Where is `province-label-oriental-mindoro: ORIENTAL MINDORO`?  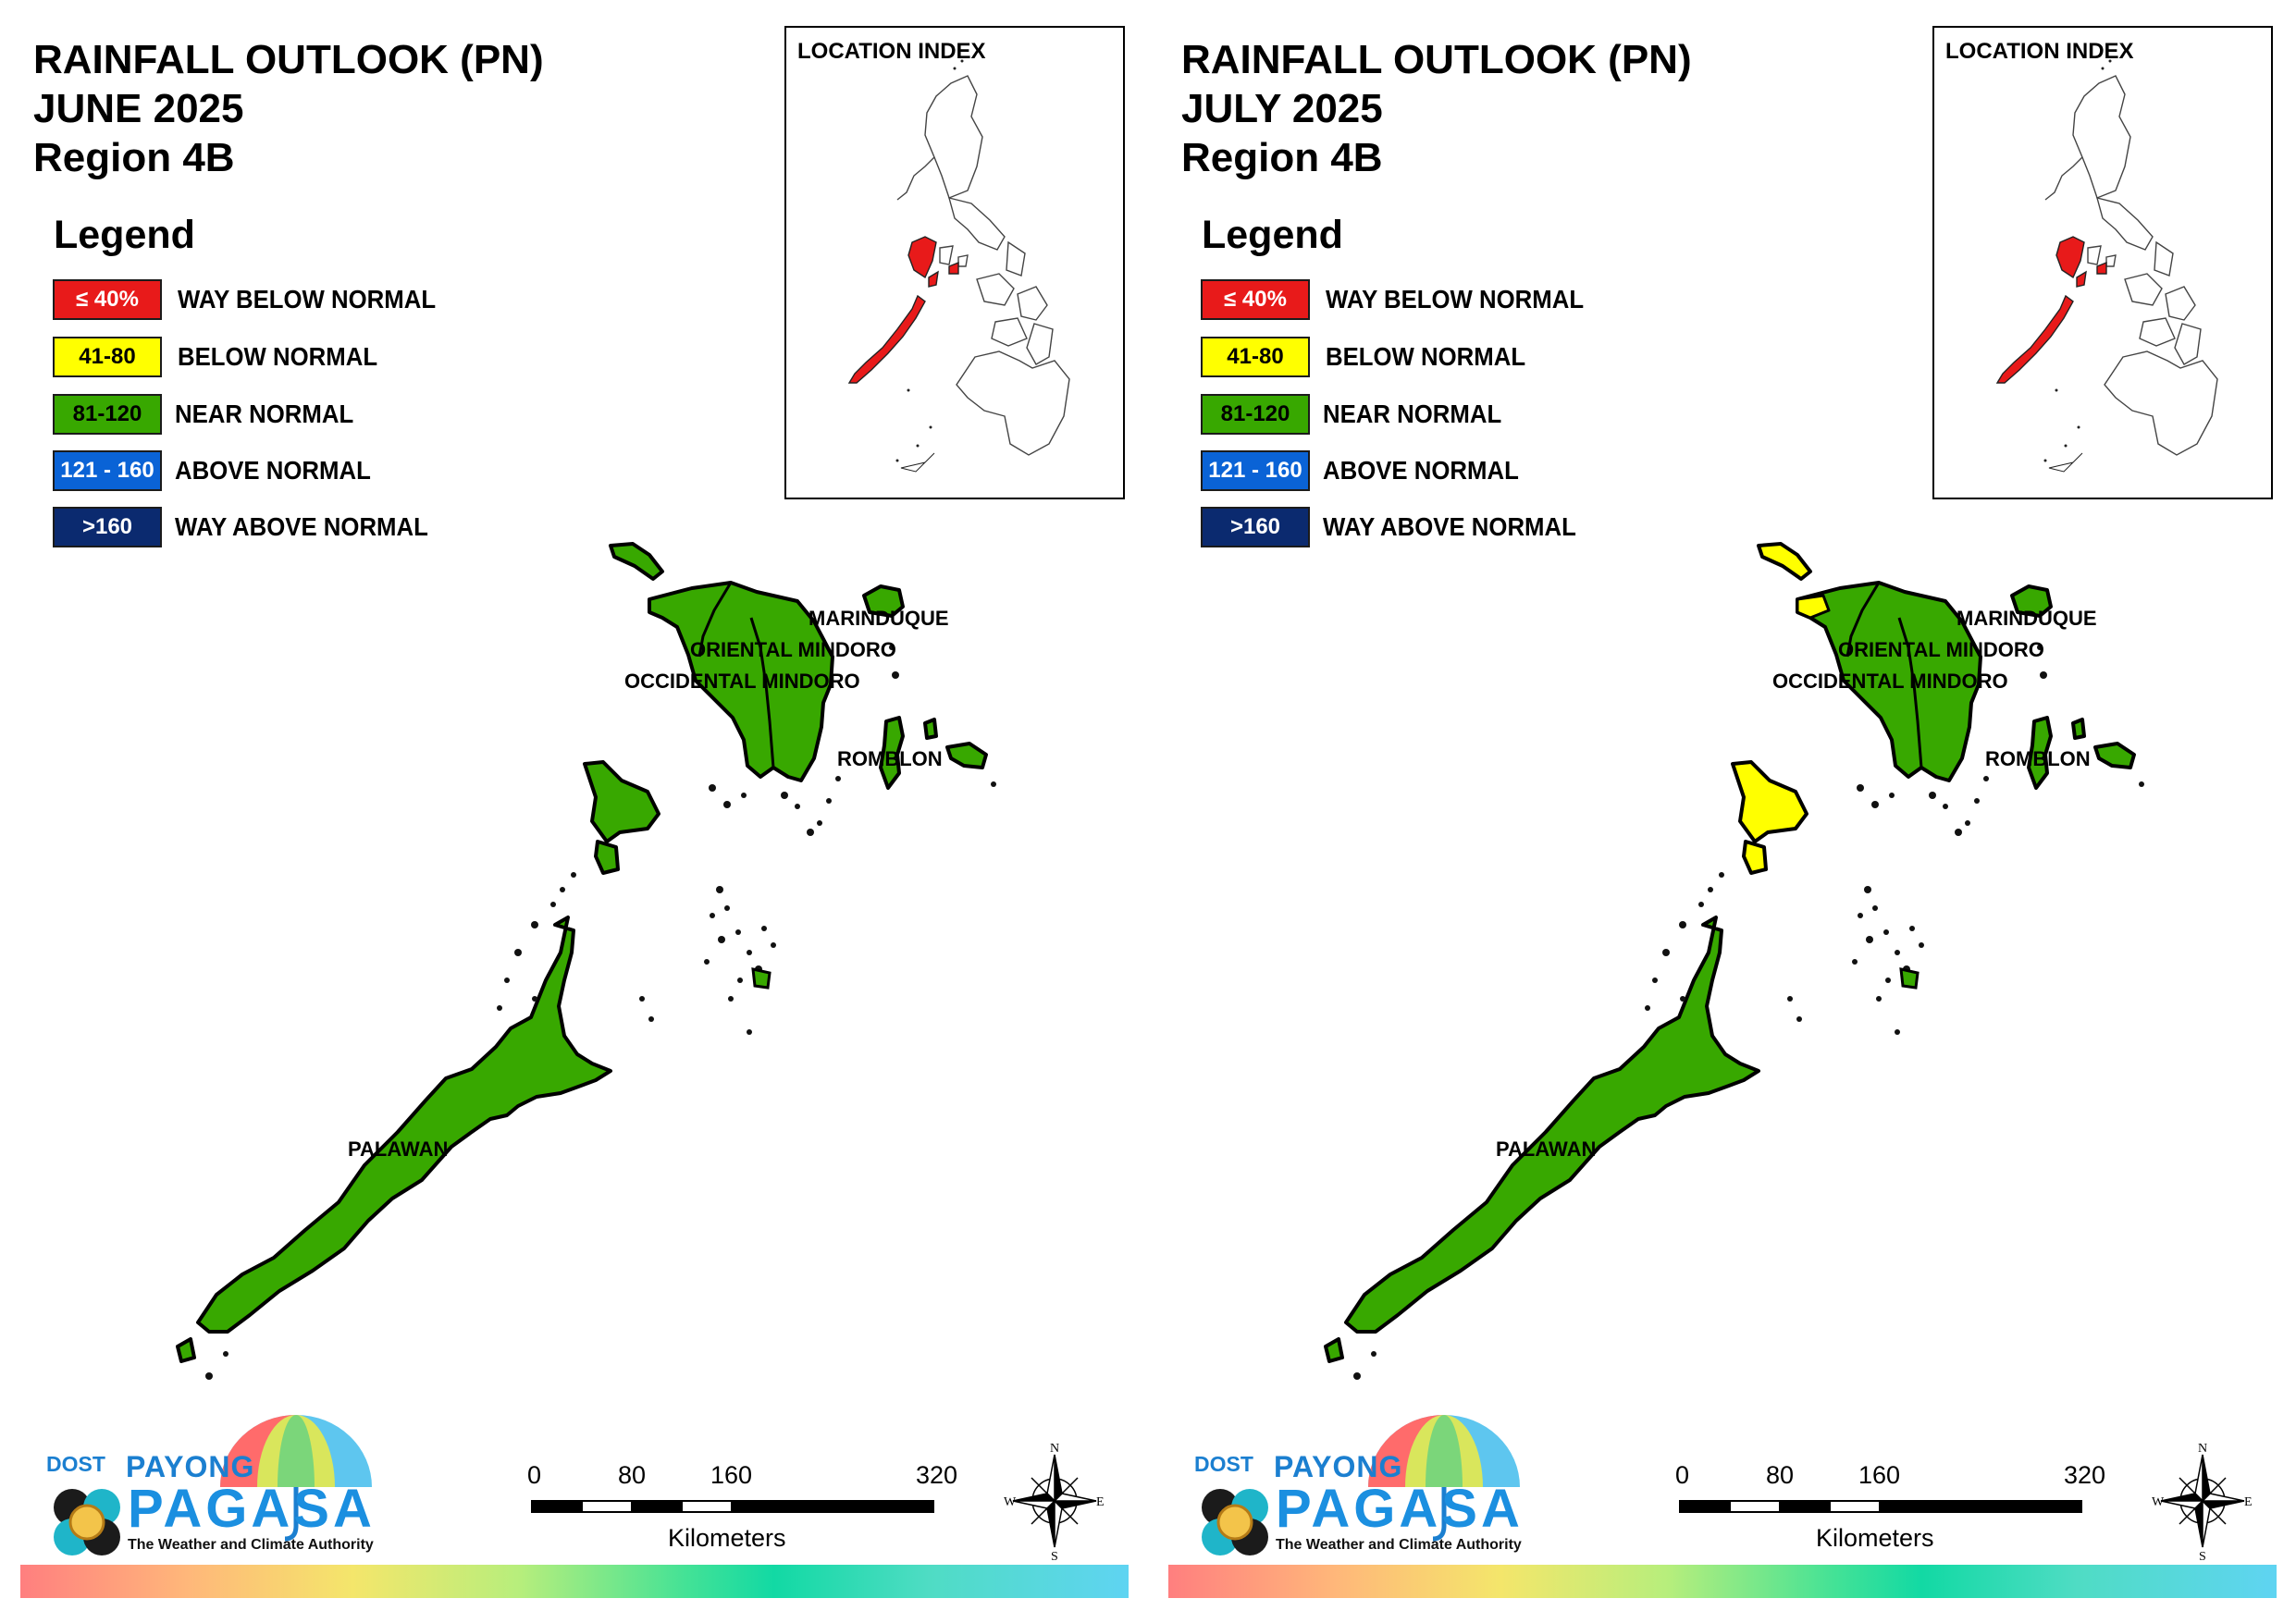 province-label-oriental-mindoro: ORIENTAL MINDORO is located at coordinates (1941, 649).